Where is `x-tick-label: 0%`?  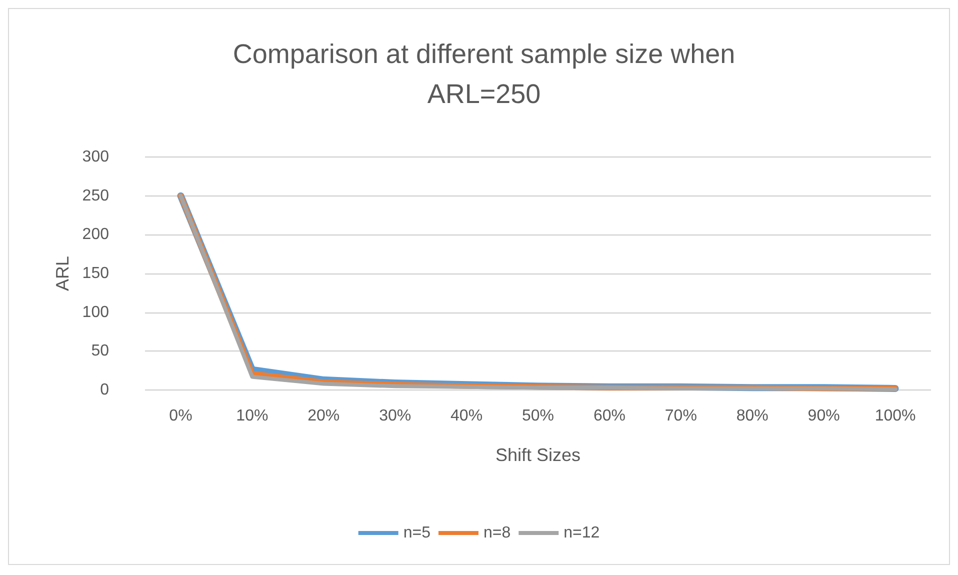
x-tick-label: 0% is located at coordinates (180, 416).